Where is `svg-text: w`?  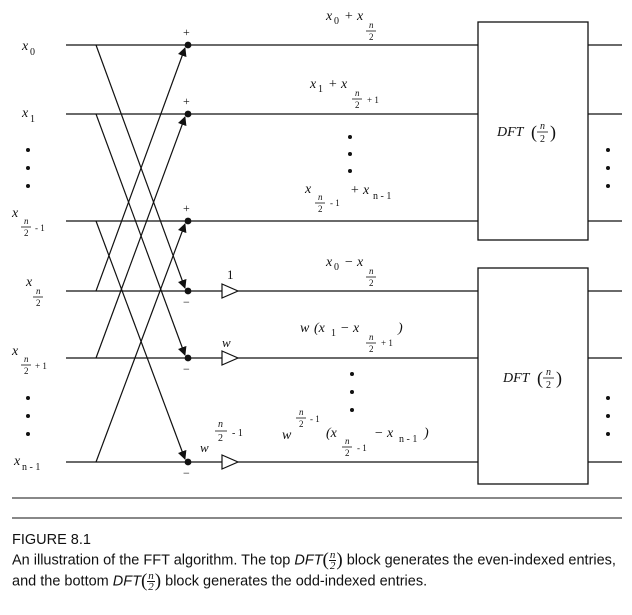 svg-text: w is located at coordinates (287, 435).